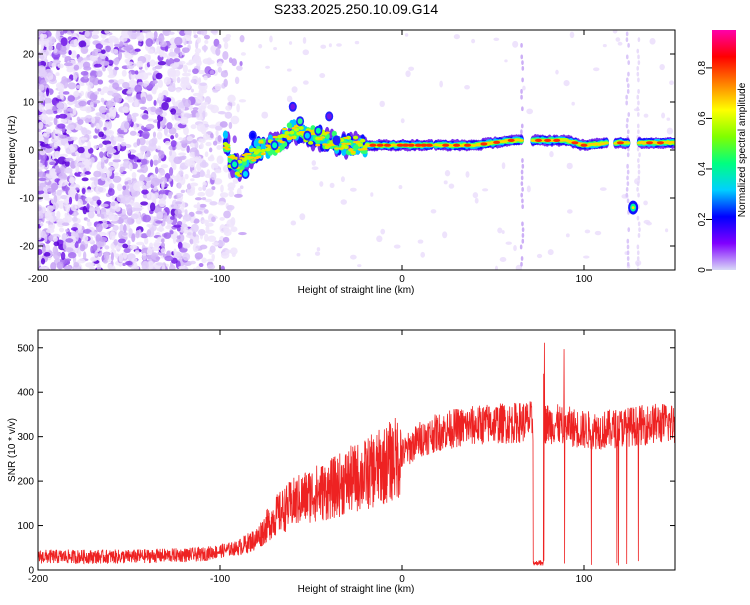  Describe the element at coordinates (220, 579) in the screenshot. I see `x-tick-label: -100` at that location.